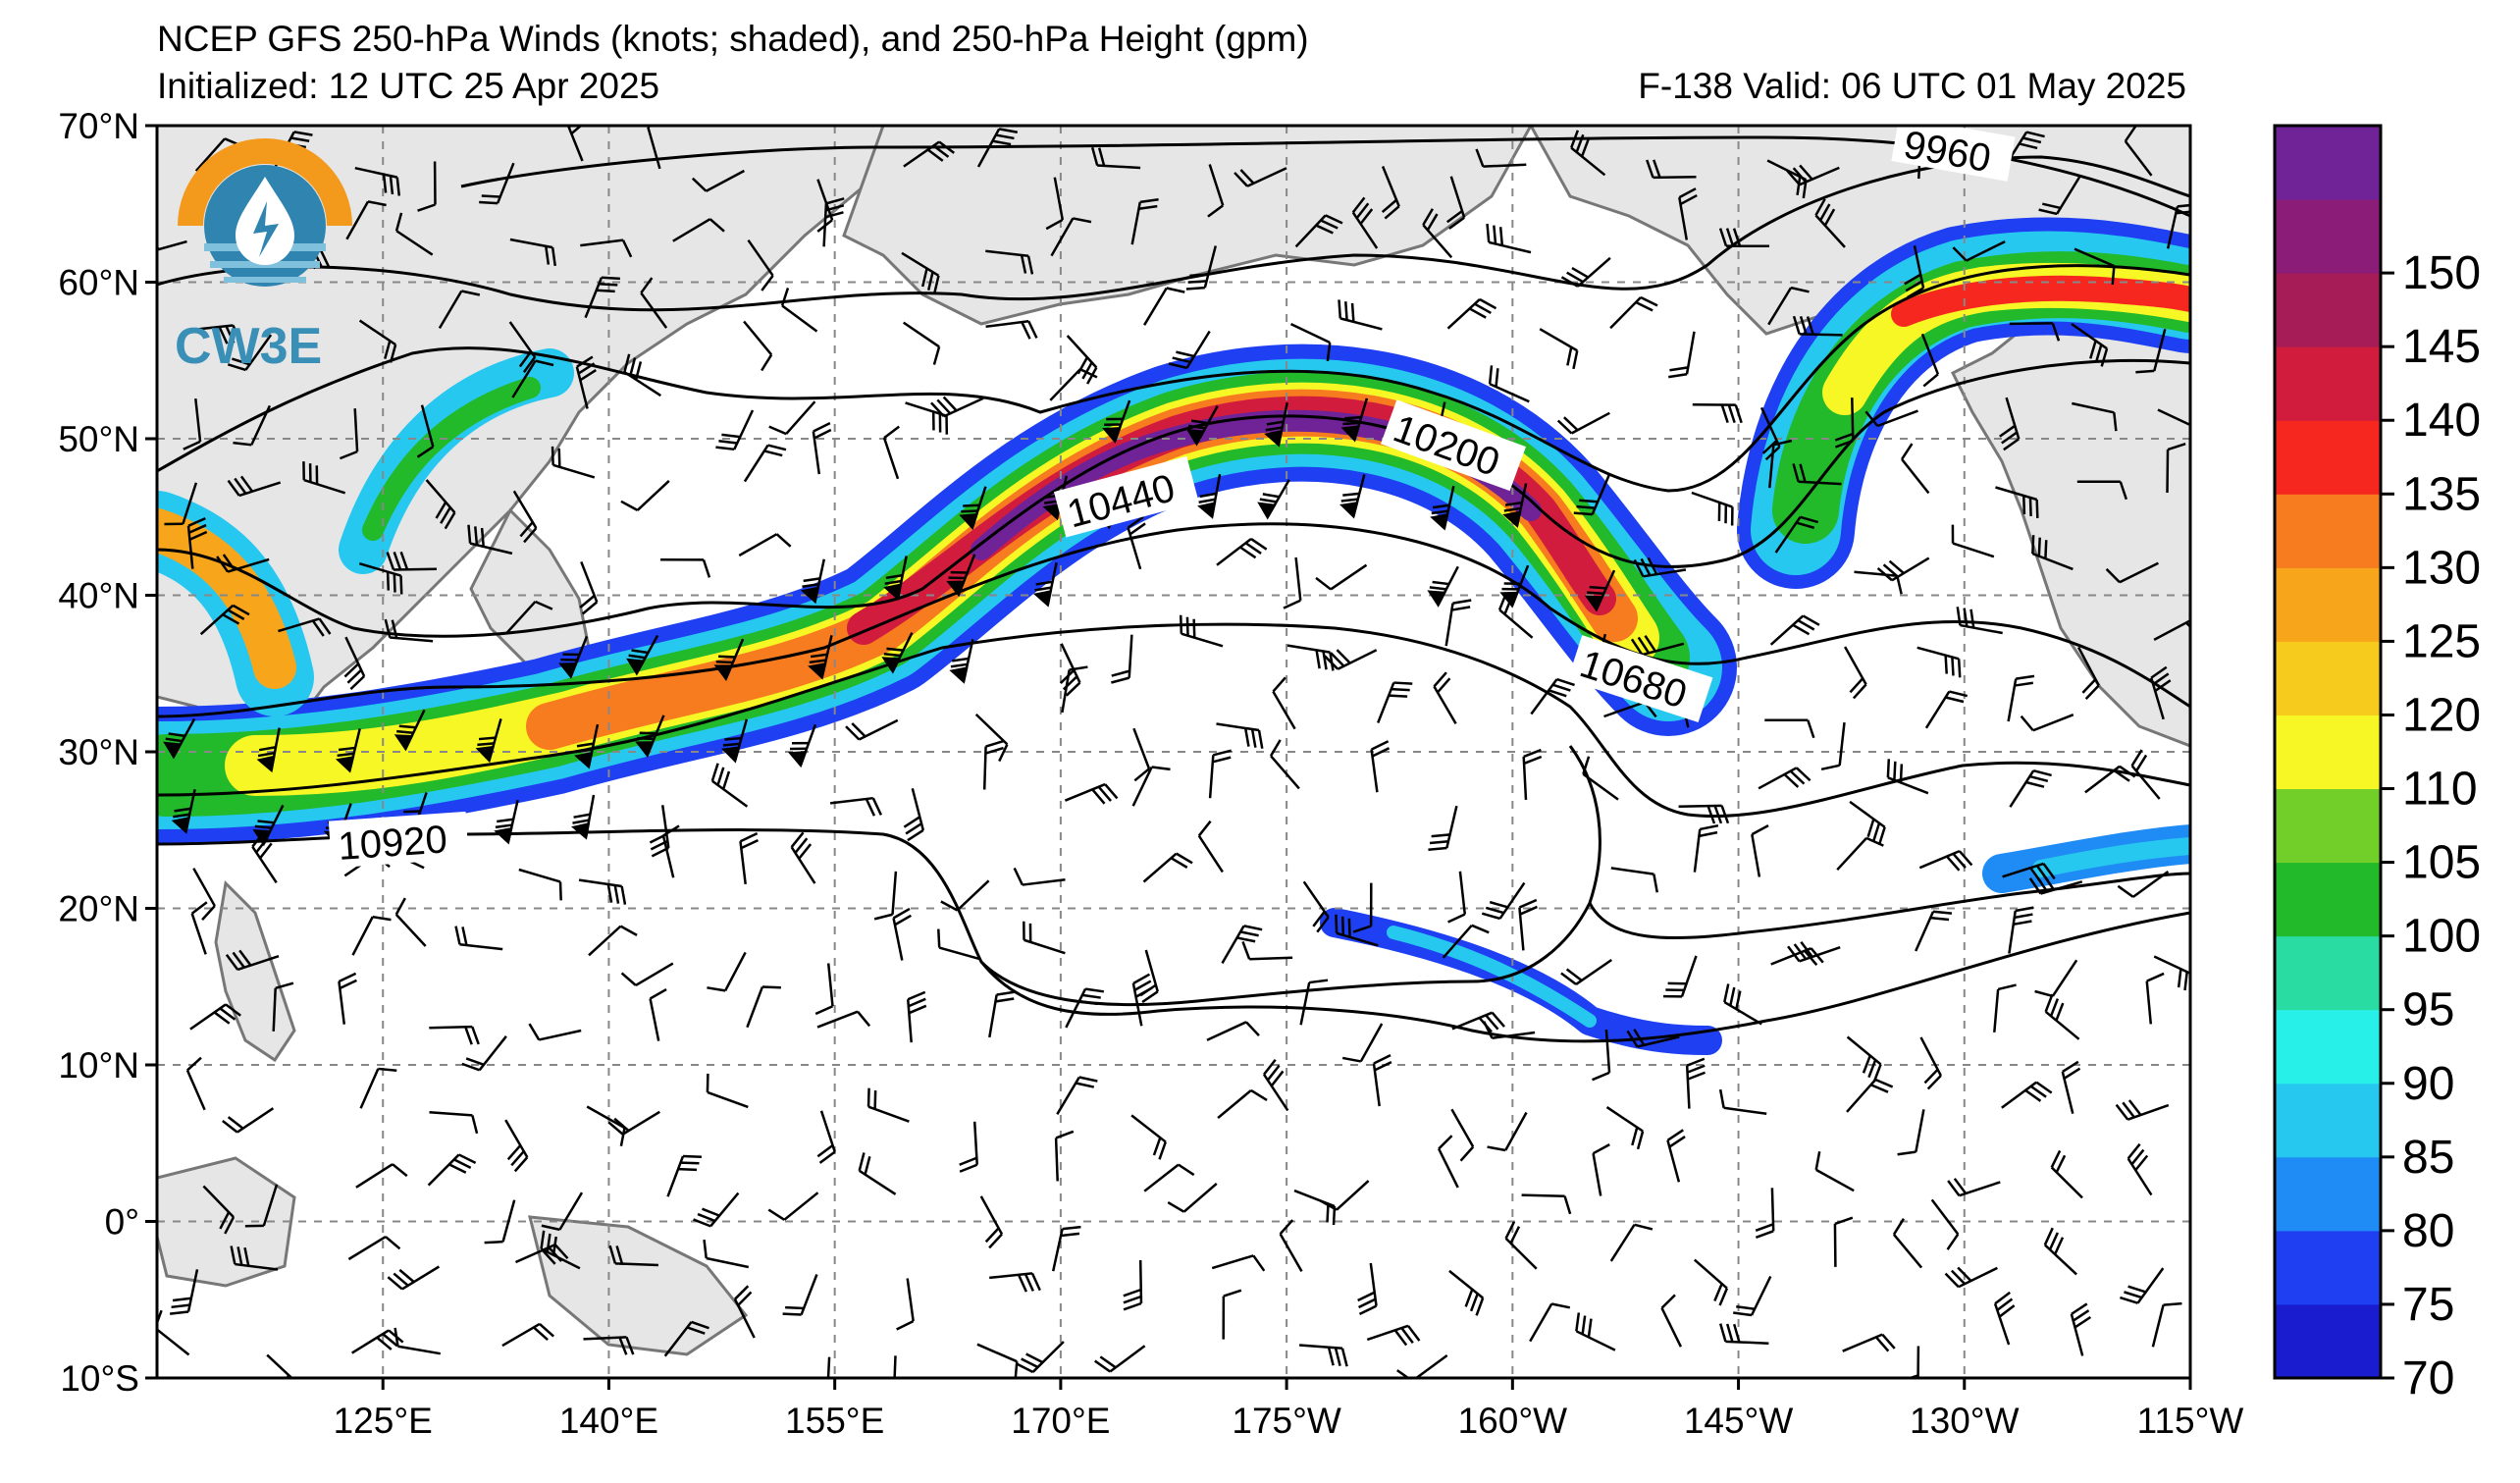 The width and height of the screenshot is (2520, 1483). Describe the element at coordinates (408, 86) in the screenshot. I see `initialized-time: Initialized: 12 UTC 25 Apr 2025` at that location.